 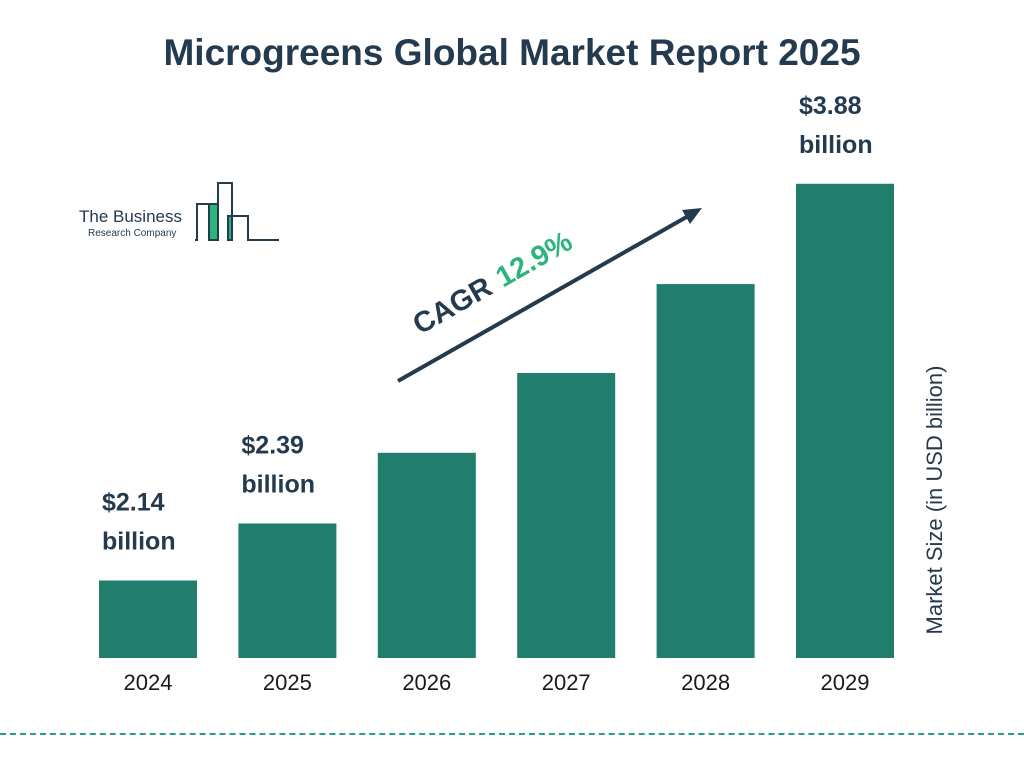 I want to click on bar-2027, so click(x=566, y=515).